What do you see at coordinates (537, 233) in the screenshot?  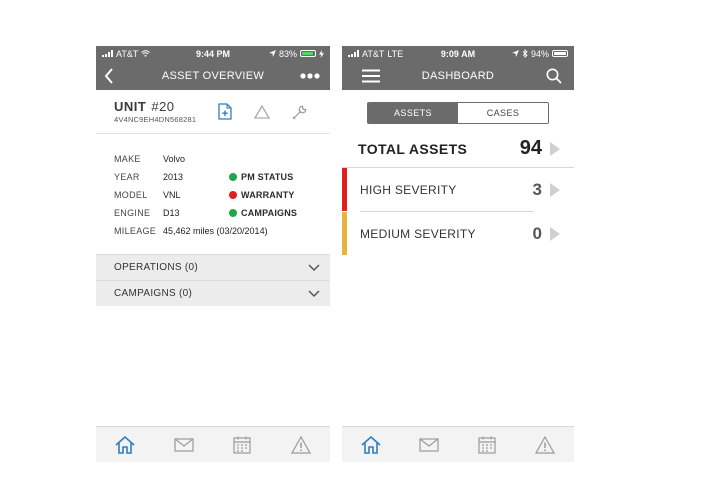 I see `severity-count: 0` at bounding box center [537, 233].